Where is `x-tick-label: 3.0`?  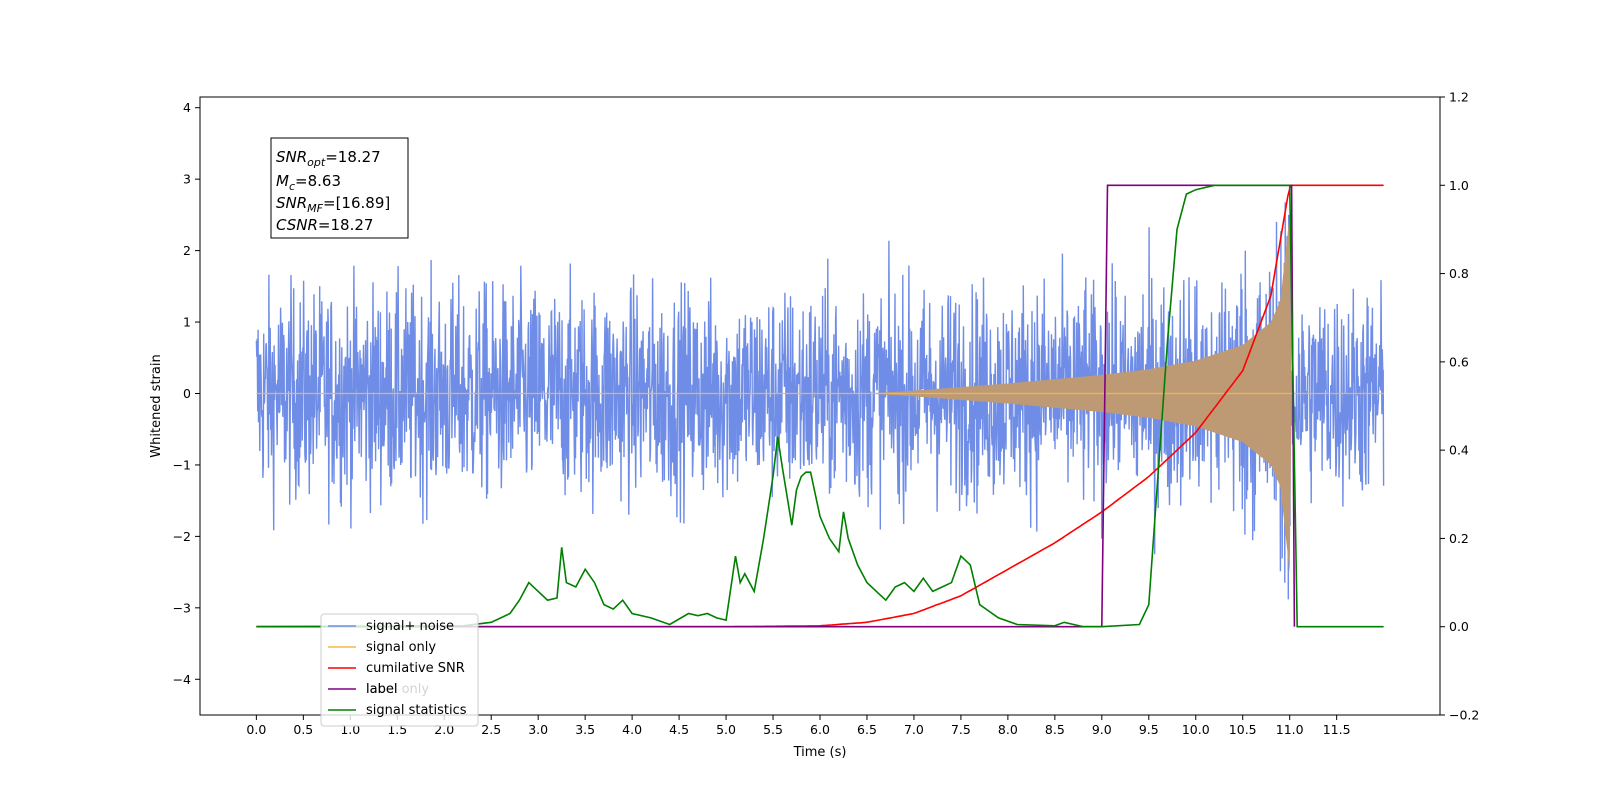 x-tick-label: 3.0 is located at coordinates (538, 729).